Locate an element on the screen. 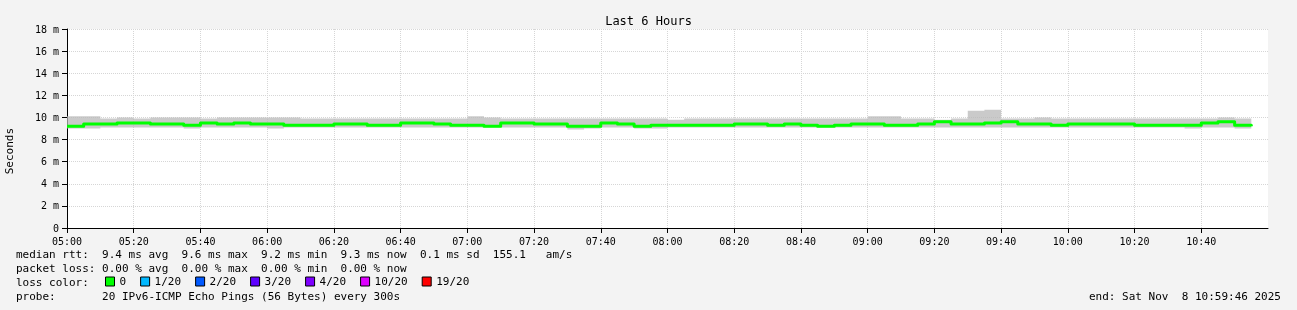  legend-label: 4/20 is located at coordinates (333, 281).